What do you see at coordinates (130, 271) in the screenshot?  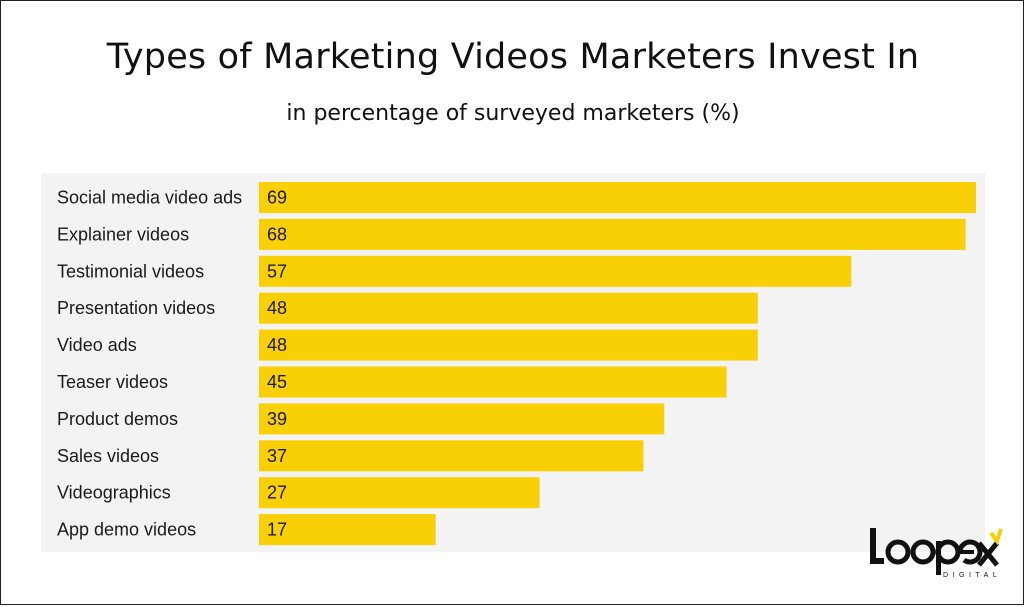 I see `category-label: Testimonial videos` at bounding box center [130, 271].